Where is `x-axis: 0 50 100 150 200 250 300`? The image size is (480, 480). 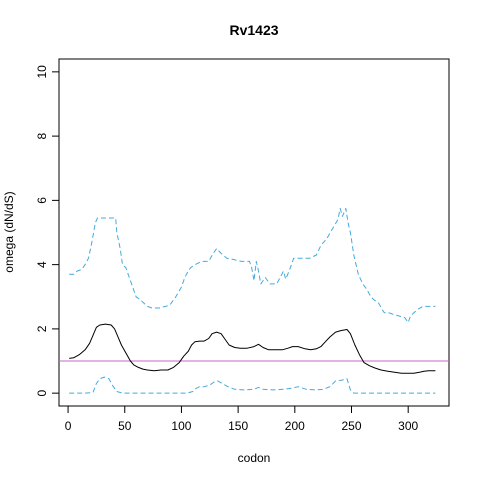 x-axis: 0 50 100 150 200 250 300 is located at coordinates (242, 419).